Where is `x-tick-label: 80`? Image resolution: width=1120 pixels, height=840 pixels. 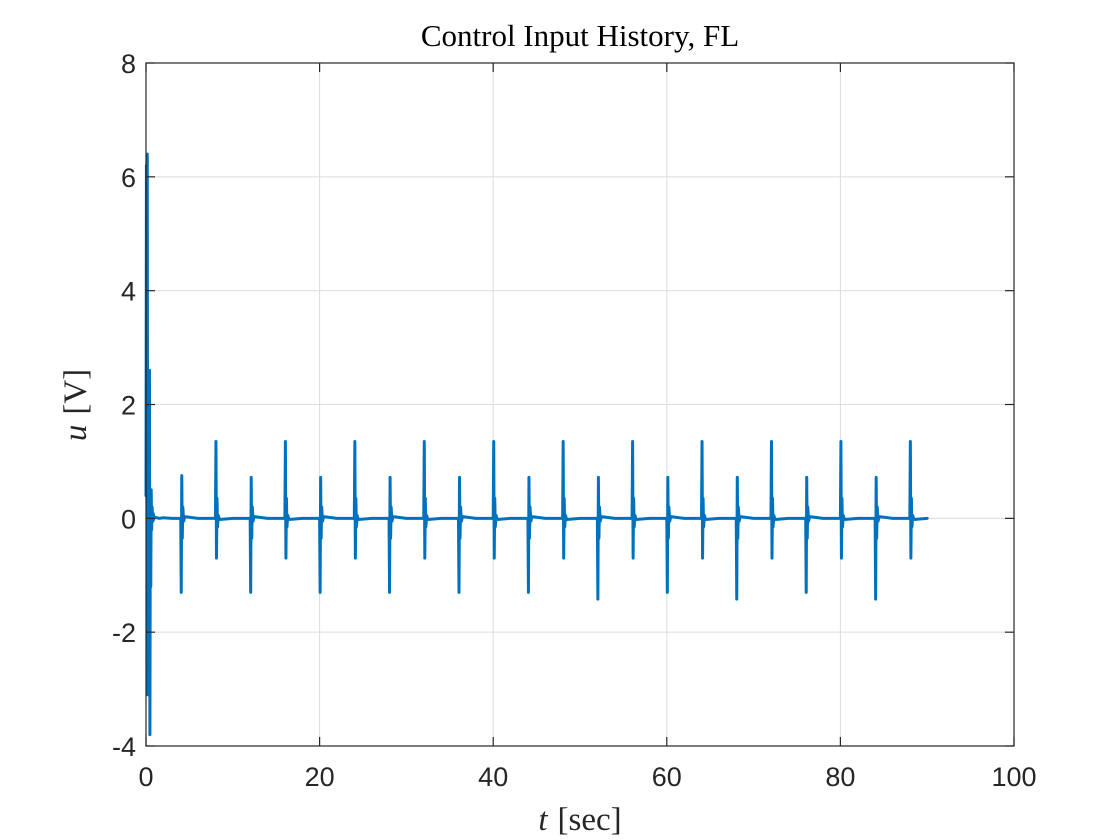 x-tick-label: 80 is located at coordinates (840, 777).